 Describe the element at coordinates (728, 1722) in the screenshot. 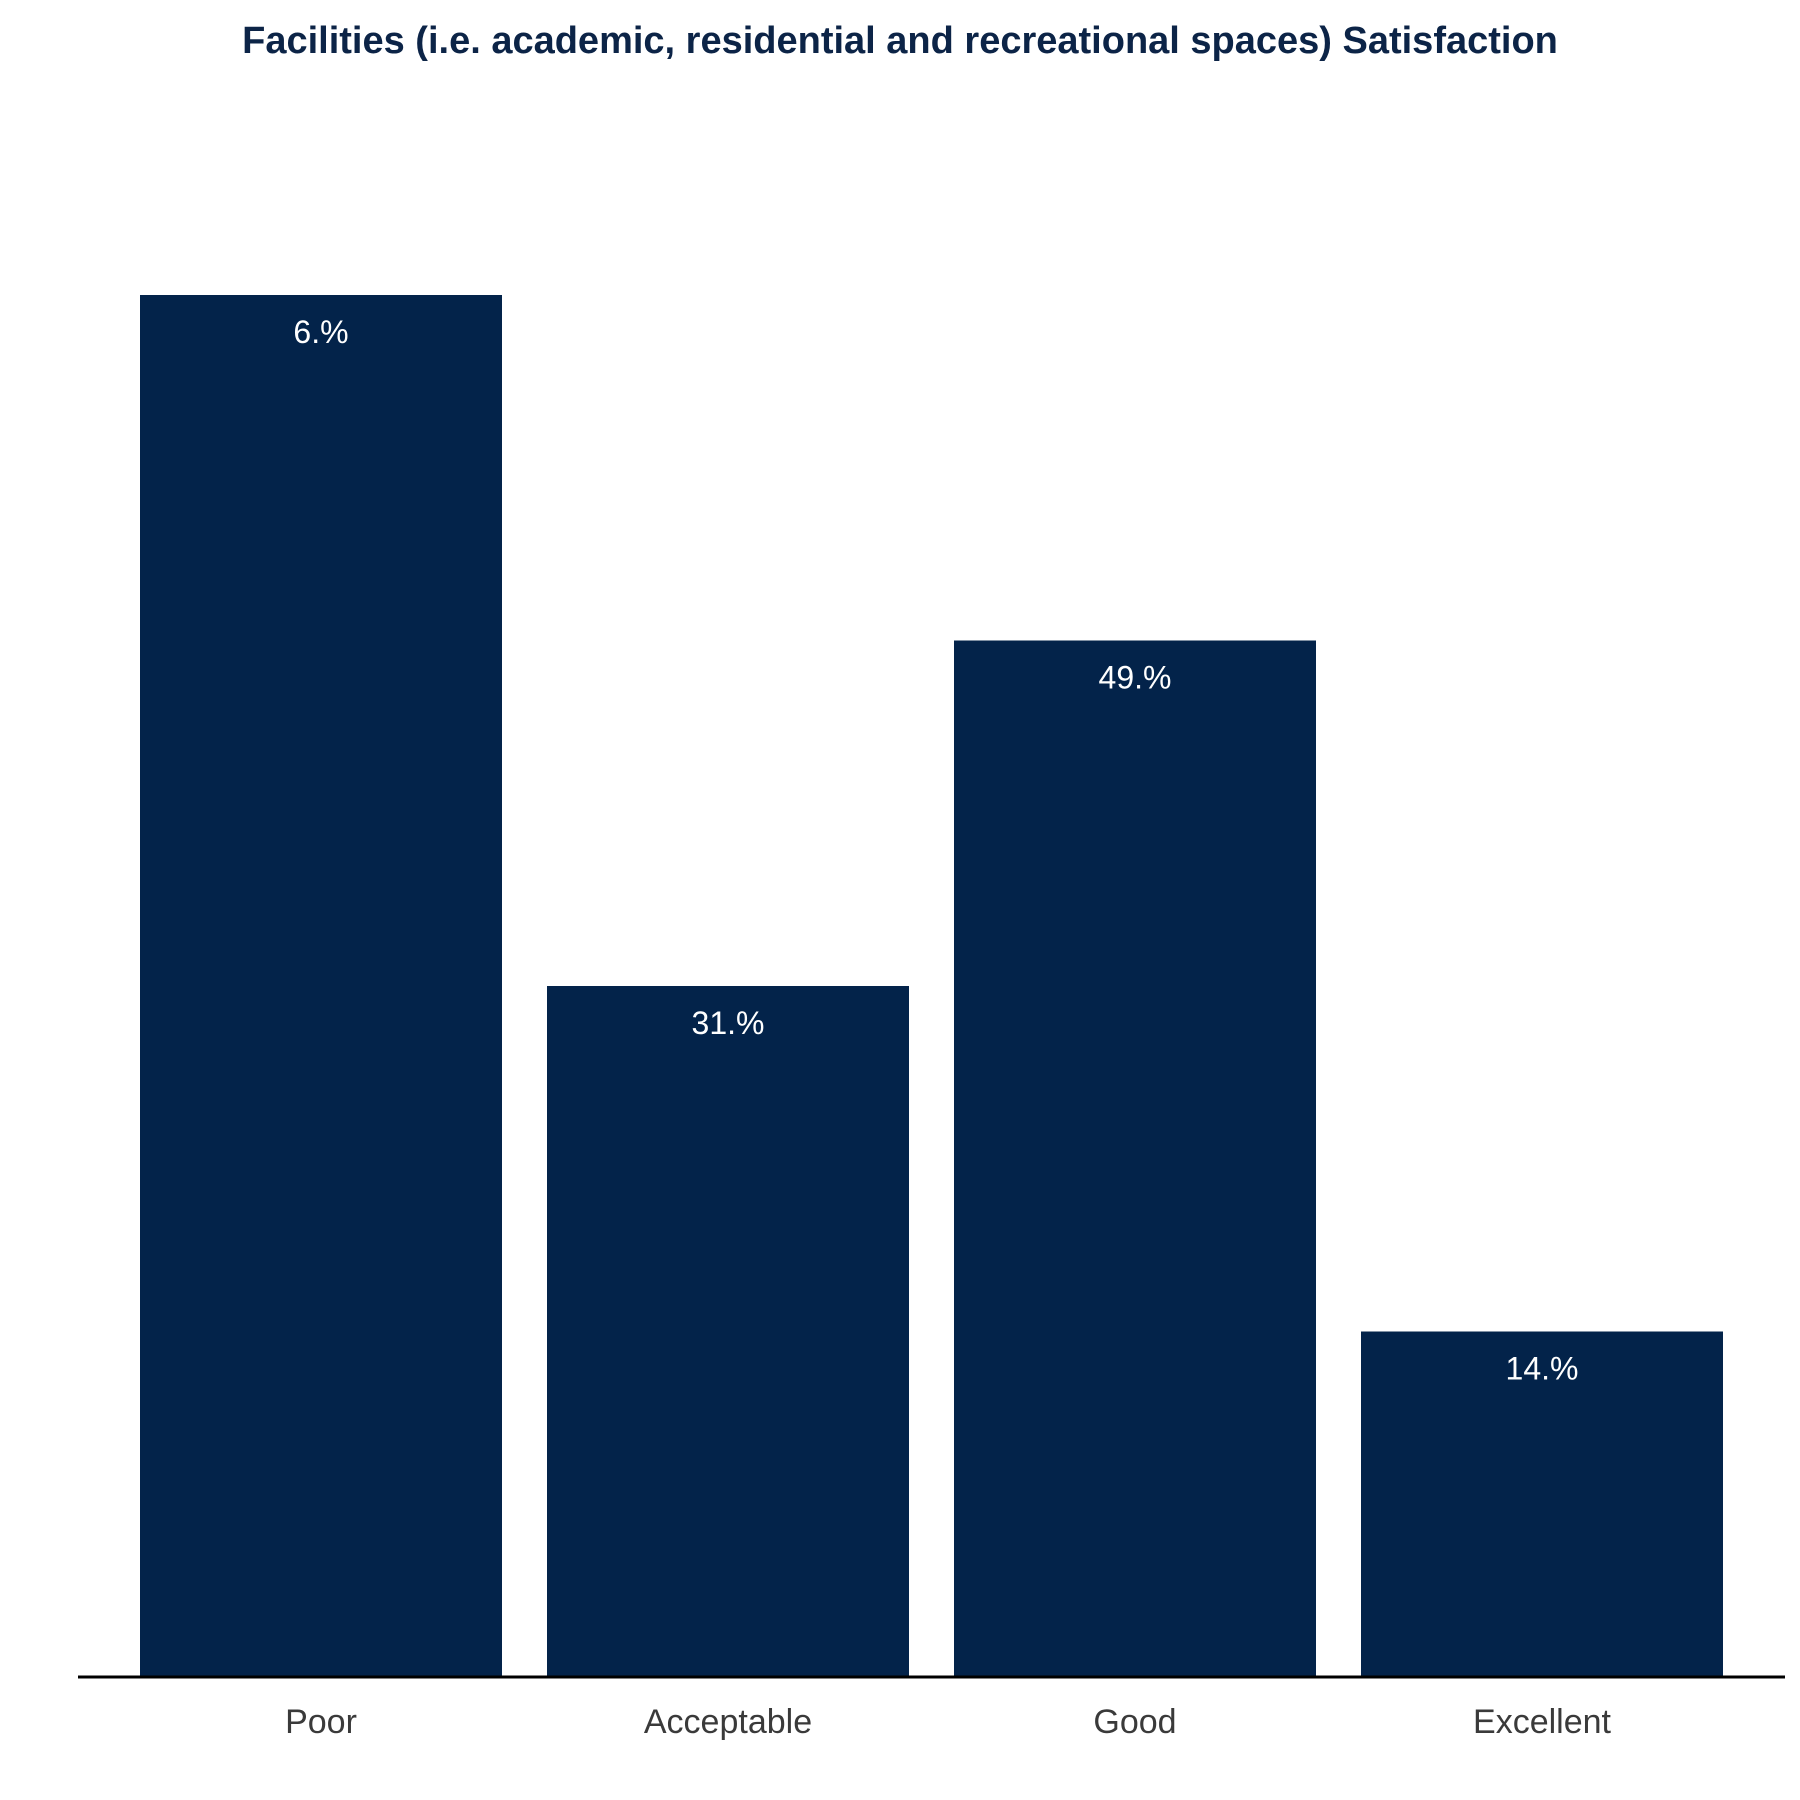

I see `x-tick-label-acceptable: Acceptable` at that location.